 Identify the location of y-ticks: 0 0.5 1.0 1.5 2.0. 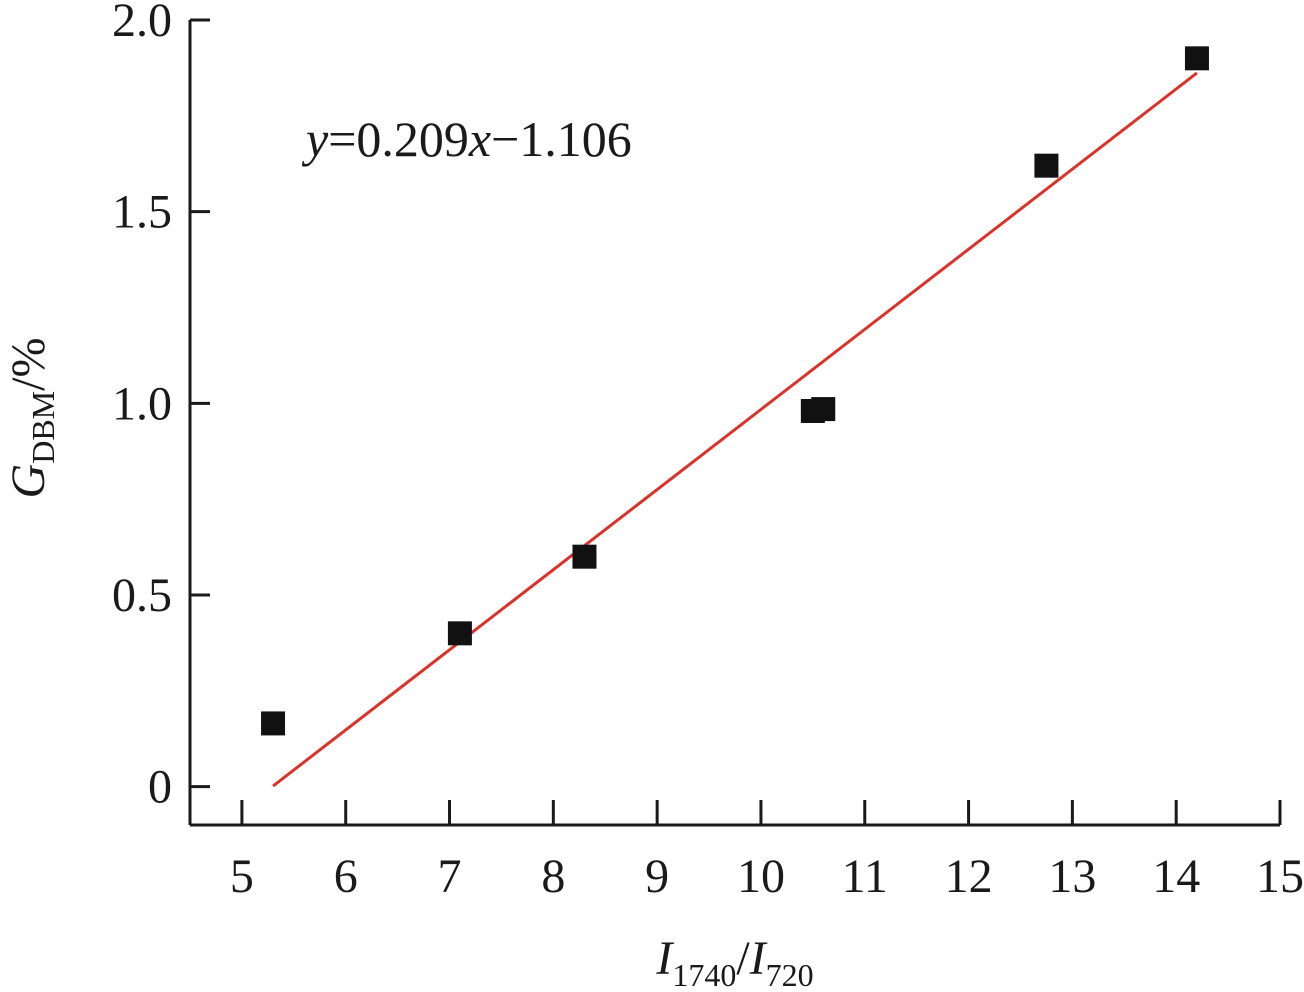
(161, 407).